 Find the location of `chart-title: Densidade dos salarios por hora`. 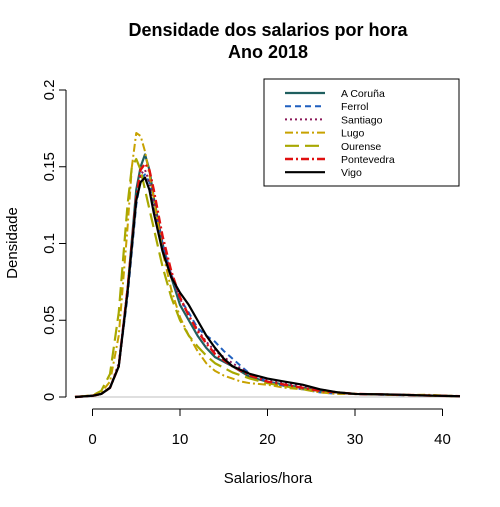

chart-title: Densidade dos salarios por hora is located at coordinates (268, 30).